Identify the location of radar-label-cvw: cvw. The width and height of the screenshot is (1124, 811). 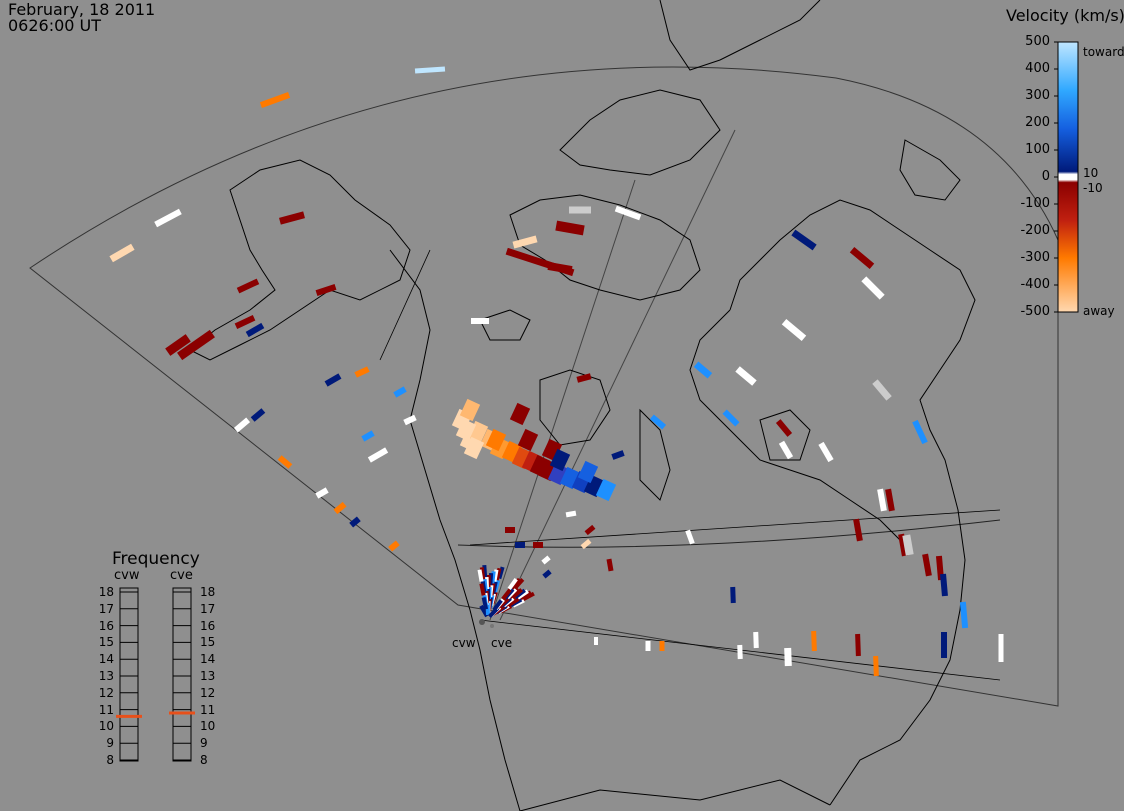
(464, 643).